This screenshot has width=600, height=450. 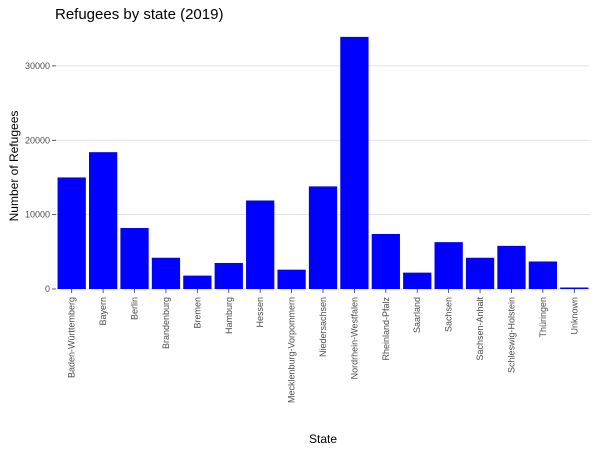 I want to click on x-tick-label: Thüringen, so click(x=543, y=317).